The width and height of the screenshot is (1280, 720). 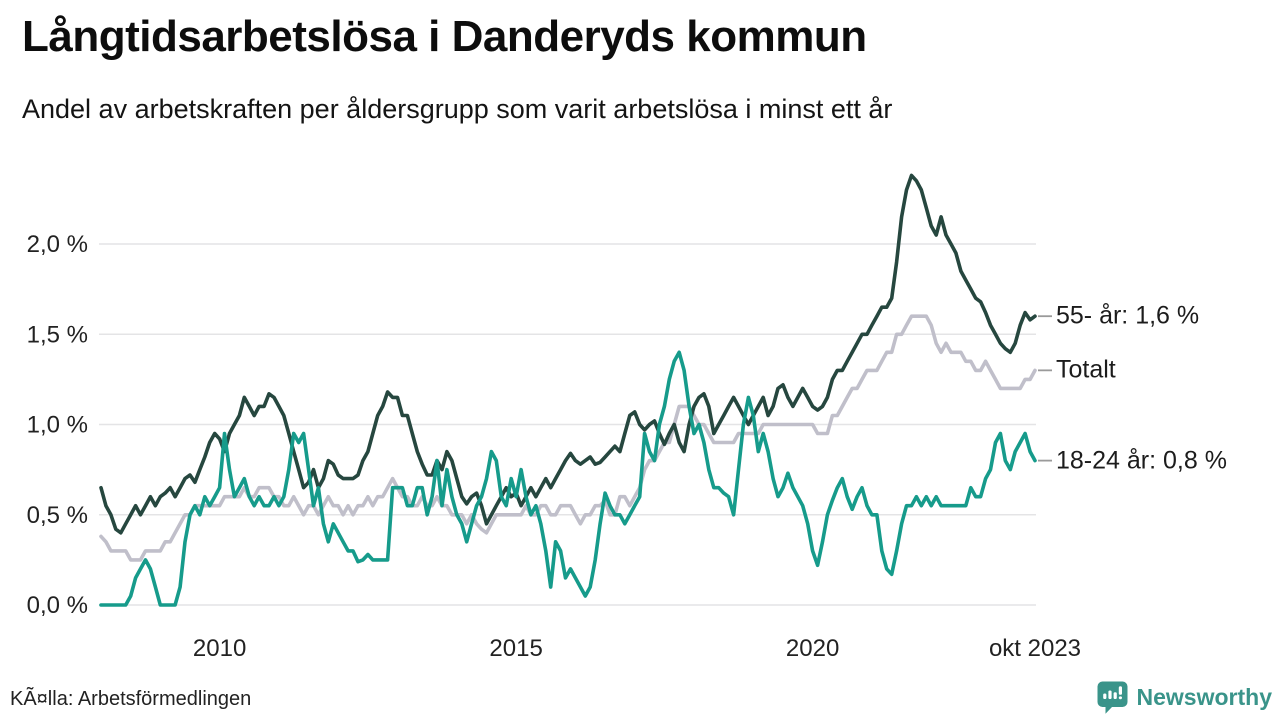 I want to click on y-axis-tick-label: 0,5 %, so click(x=57, y=515).